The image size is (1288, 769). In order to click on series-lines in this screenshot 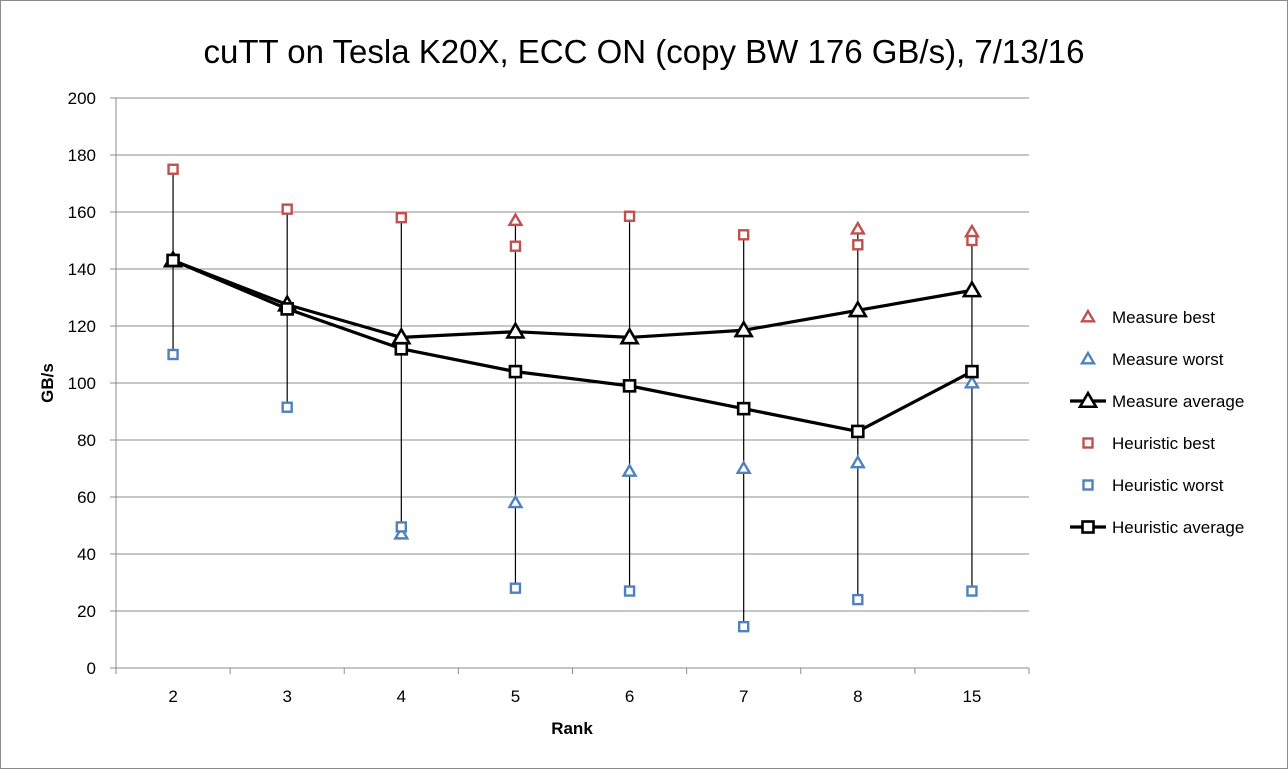, I will do `click(572, 346)`.